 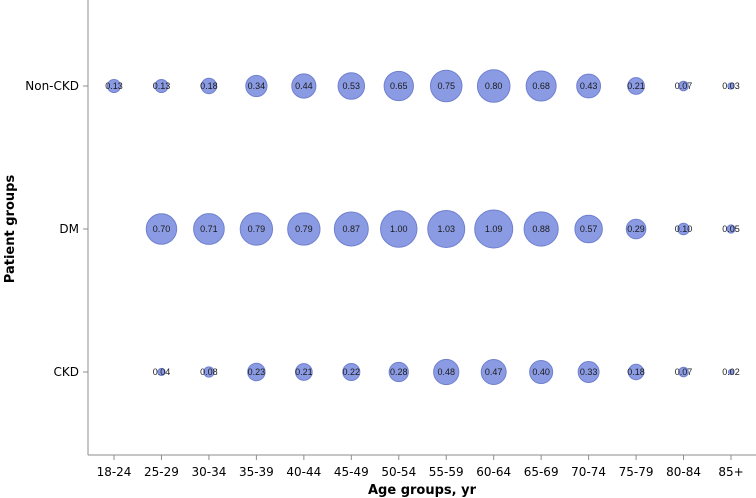 What do you see at coordinates (69, 229) in the screenshot?
I see `y-tick-label: DM` at bounding box center [69, 229].